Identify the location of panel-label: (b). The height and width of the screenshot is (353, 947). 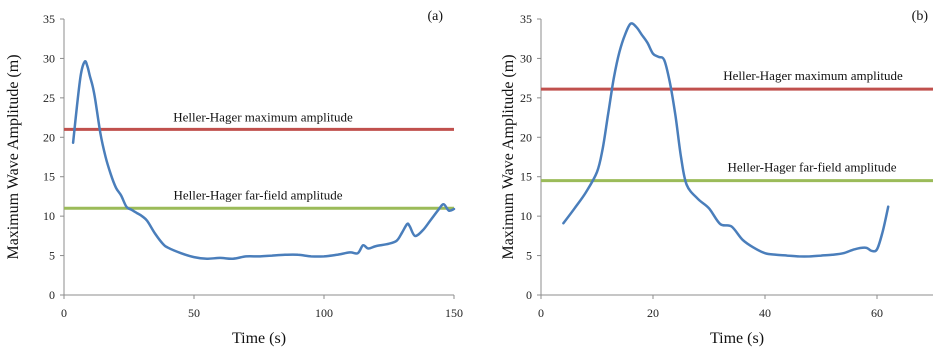
(920, 16).